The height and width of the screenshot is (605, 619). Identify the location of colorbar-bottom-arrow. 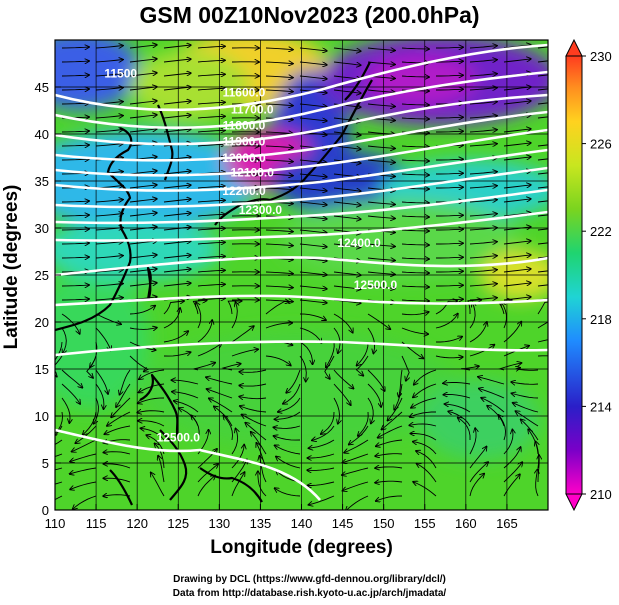
(574, 502).